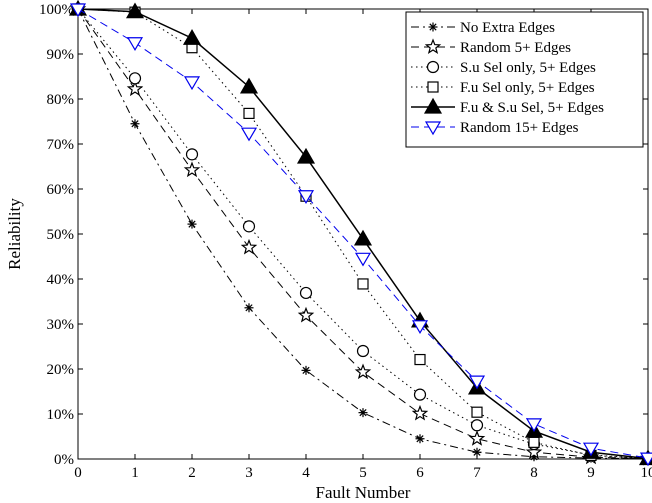 Image resolution: width=652 pixels, height=503 pixels. I want to click on y-tick-label: 0%, so click(64, 460).